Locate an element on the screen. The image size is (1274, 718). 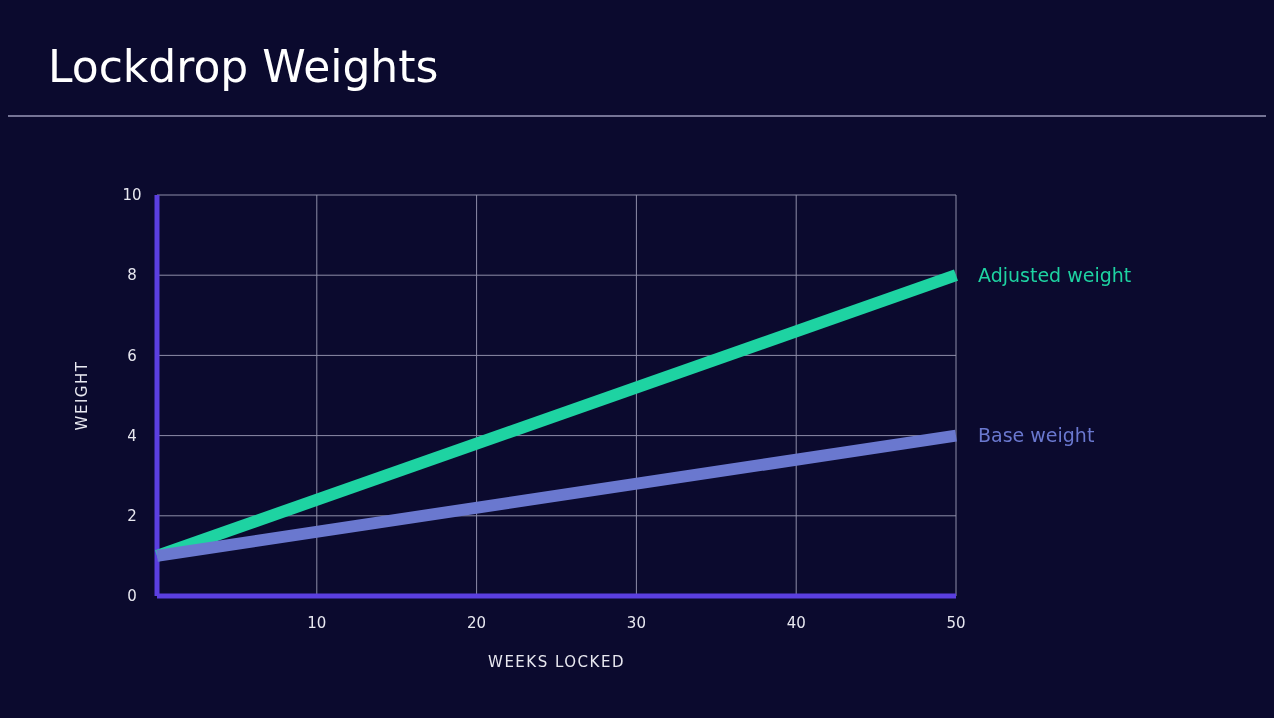
y-tick-label: 6 is located at coordinates (132, 355).